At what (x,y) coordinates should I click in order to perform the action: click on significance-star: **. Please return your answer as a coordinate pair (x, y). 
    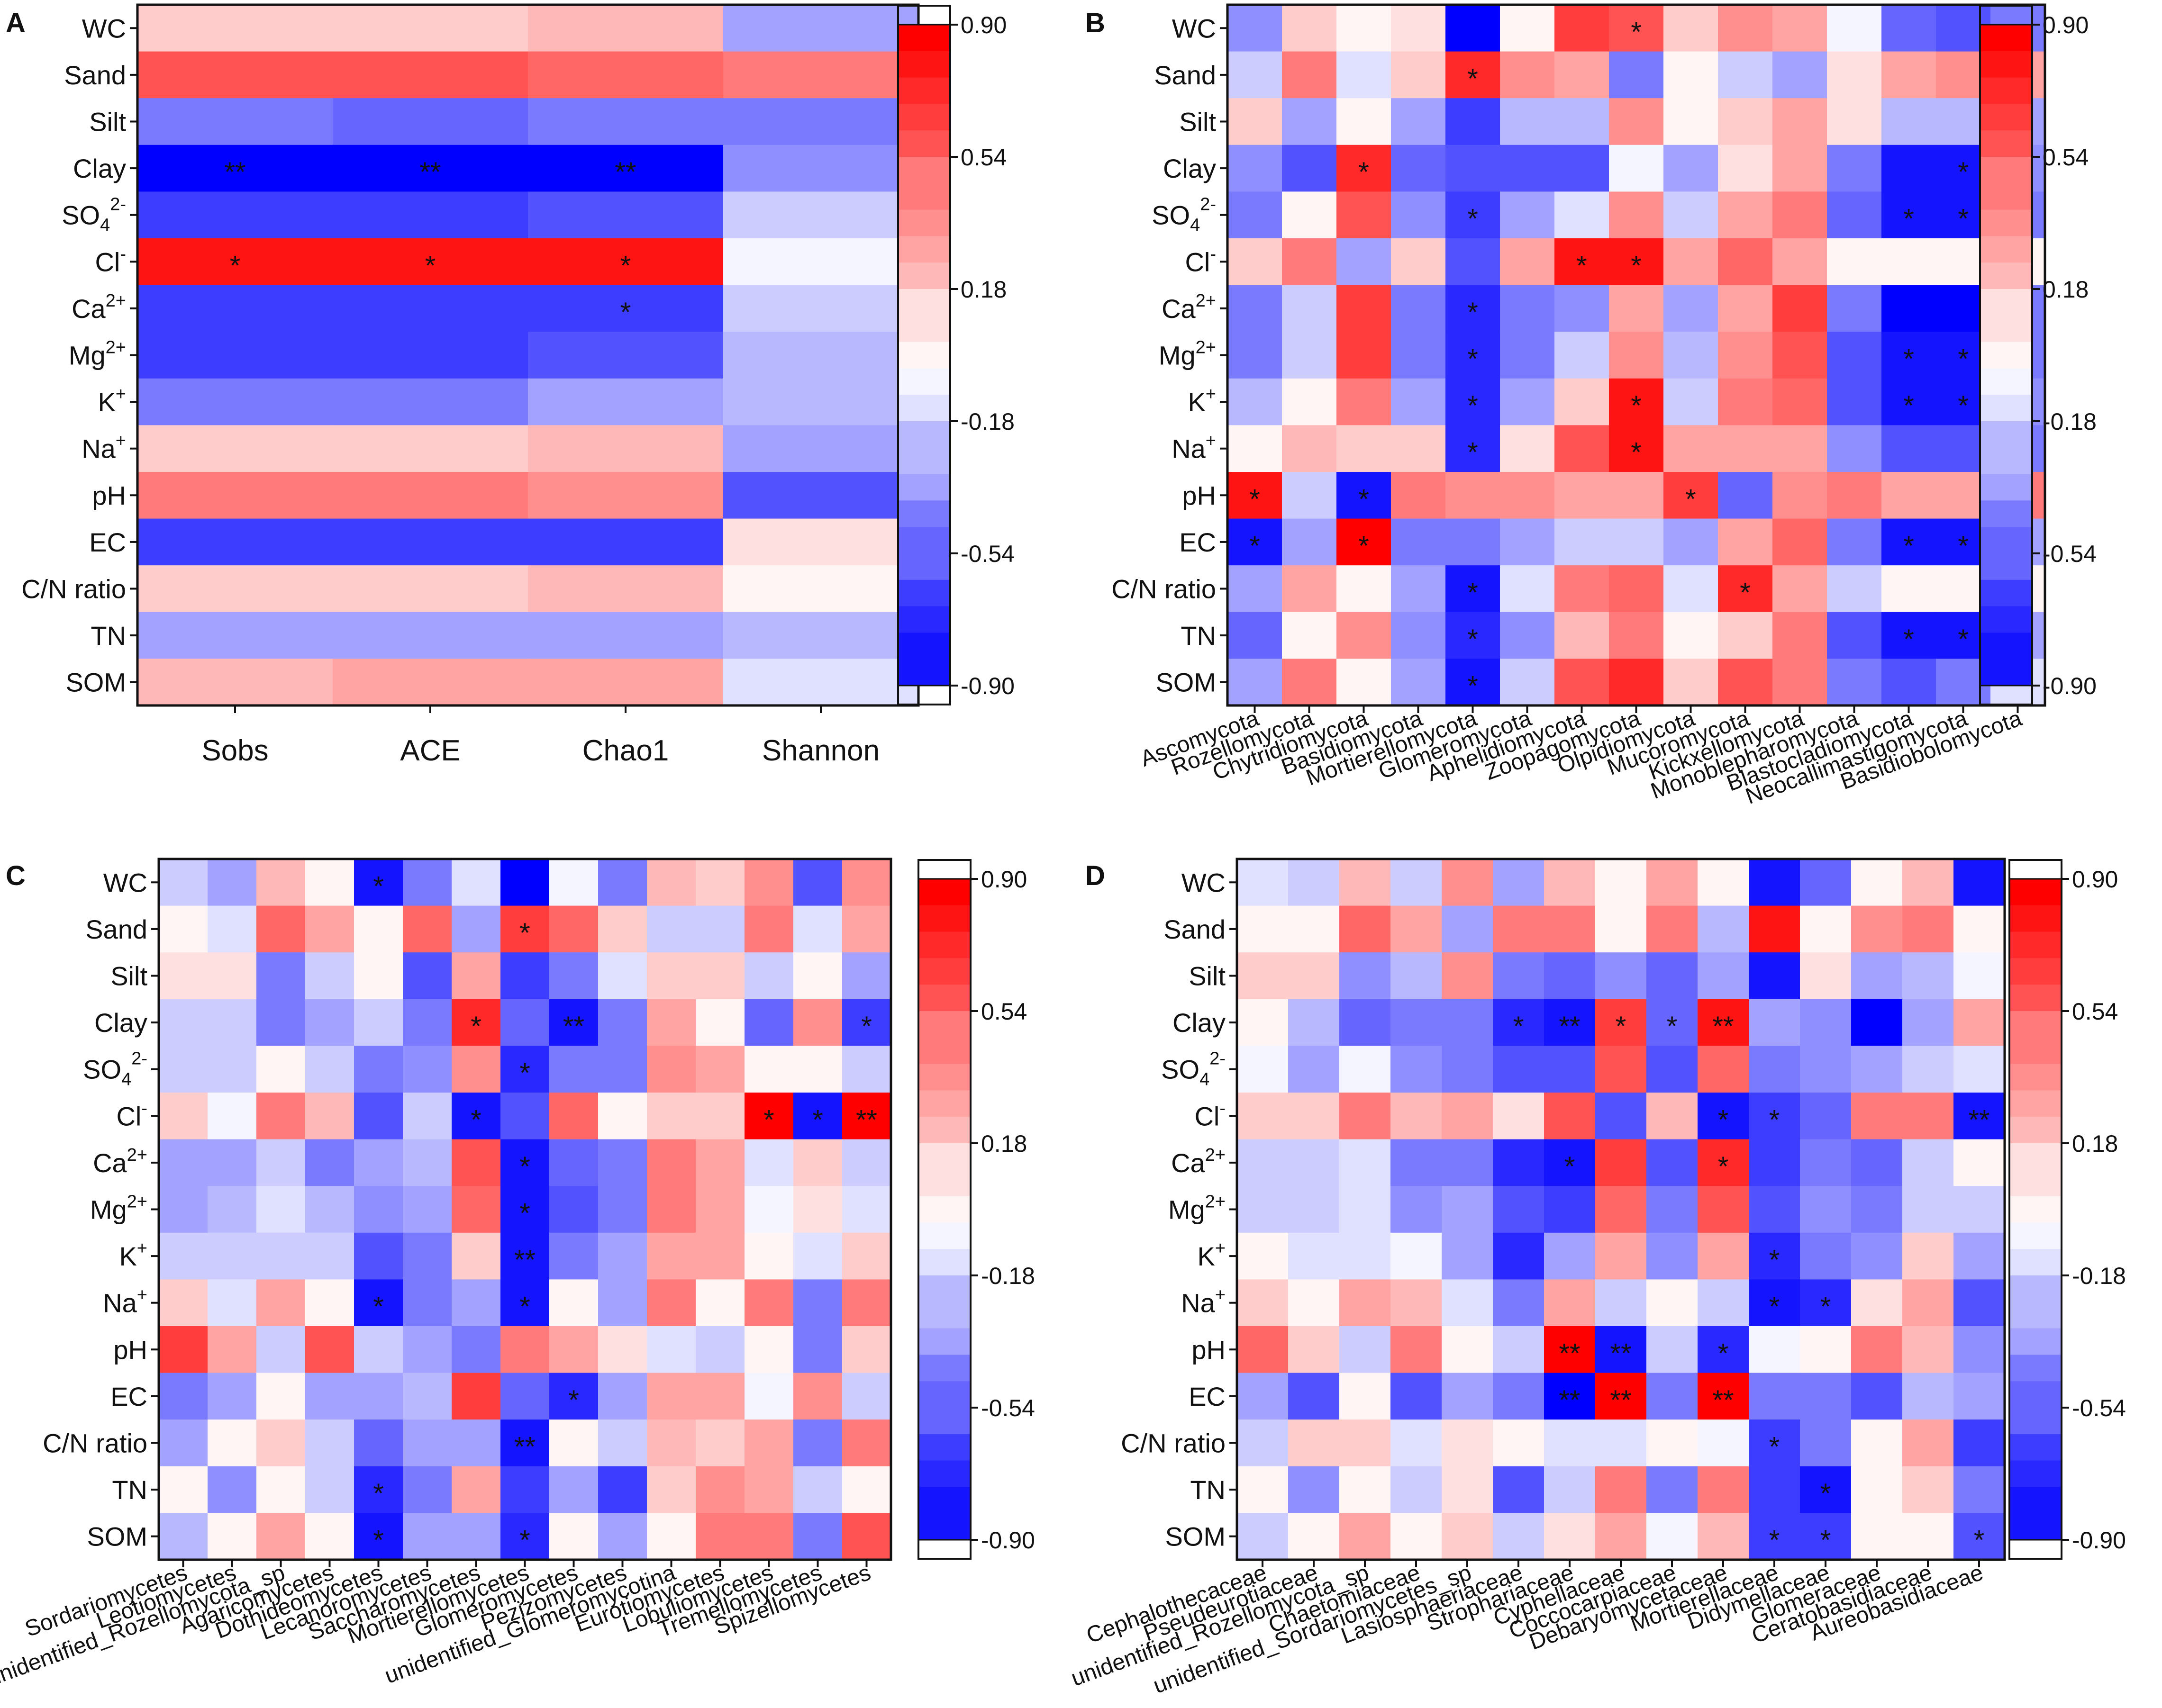
    Looking at the image, I should click on (1569, 1400).